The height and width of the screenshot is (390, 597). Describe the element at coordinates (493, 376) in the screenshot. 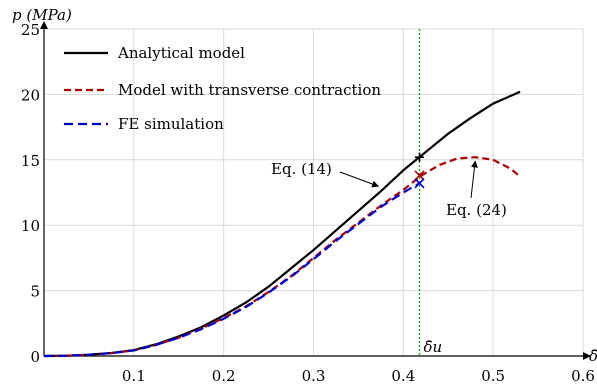

I see `x-tick-label-4: 0.5` at that location.